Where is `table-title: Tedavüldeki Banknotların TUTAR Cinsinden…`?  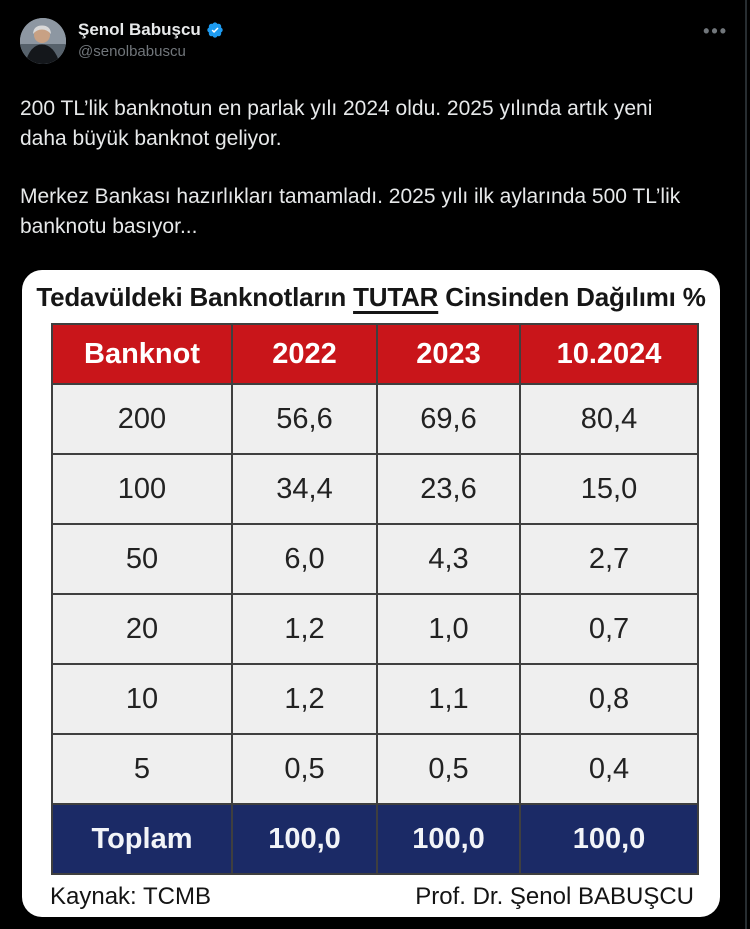 table-title: Tedavüldeki Banknotların TUTAR Cinsinden… is located at coordinates (371, 297).